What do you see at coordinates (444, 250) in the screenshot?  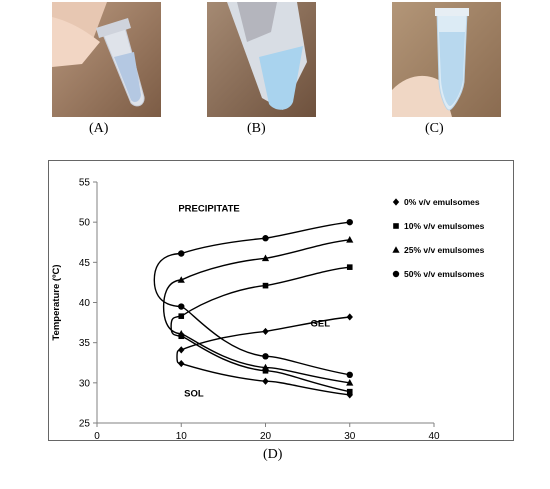 I see `legend-label: 25% v/v emulsomes` at bounding box center [444, 250].